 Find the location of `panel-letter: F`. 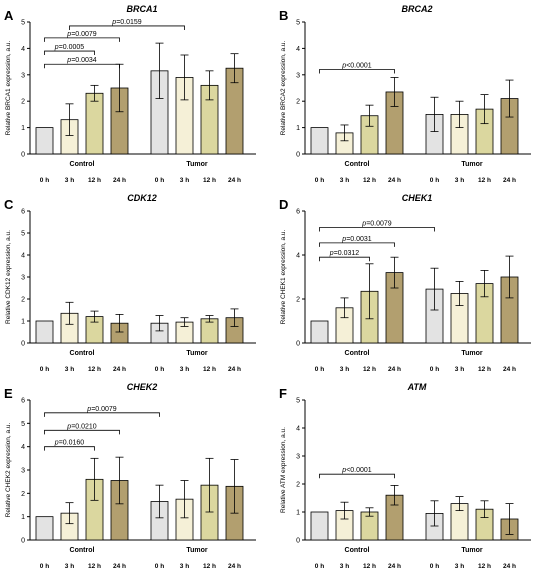

panel-letter: F is located at coordinates (283, 393).